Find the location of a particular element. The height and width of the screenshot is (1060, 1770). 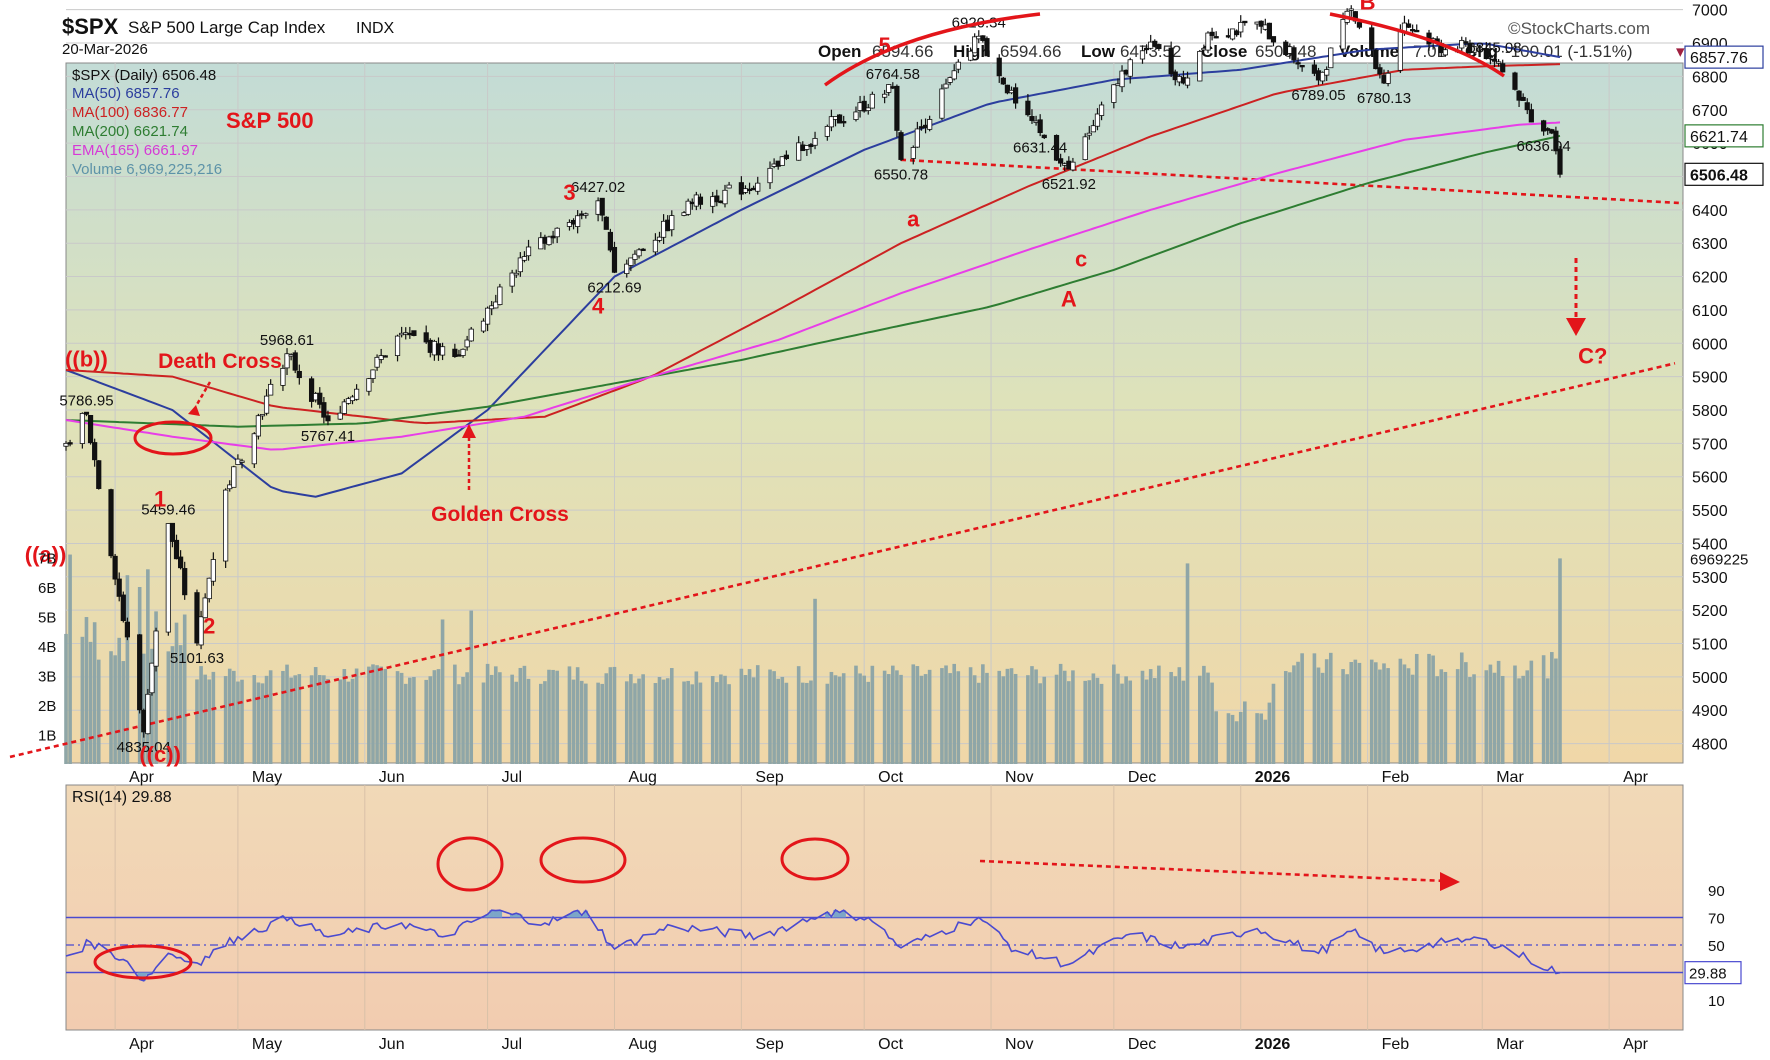

volume-tick-label: 6B is located at coordinates (47, 588).